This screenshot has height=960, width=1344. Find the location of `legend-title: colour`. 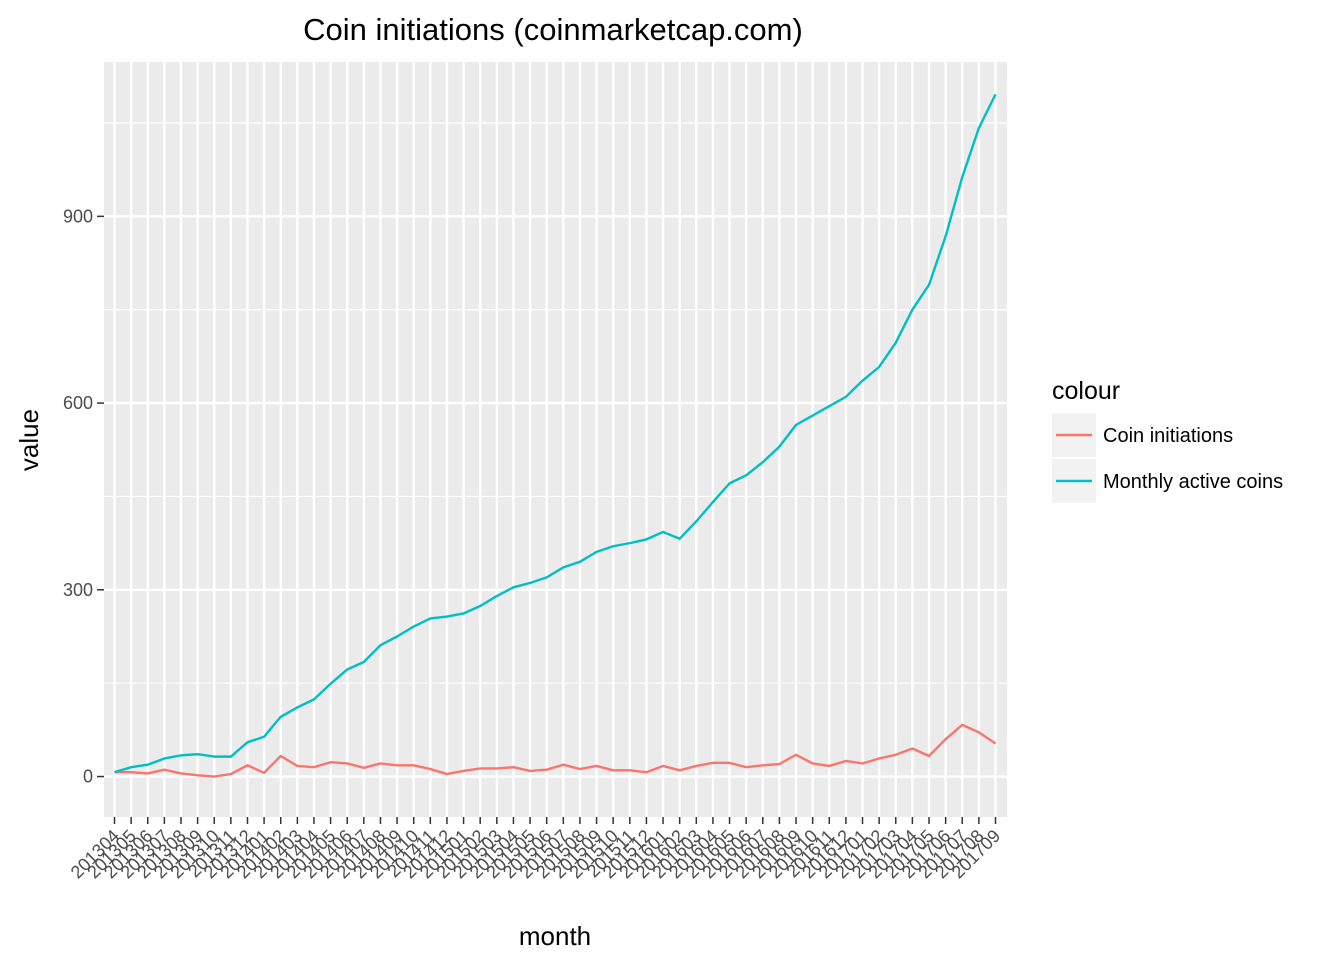

legend-title: colour is located at coordinates (1086, 391).